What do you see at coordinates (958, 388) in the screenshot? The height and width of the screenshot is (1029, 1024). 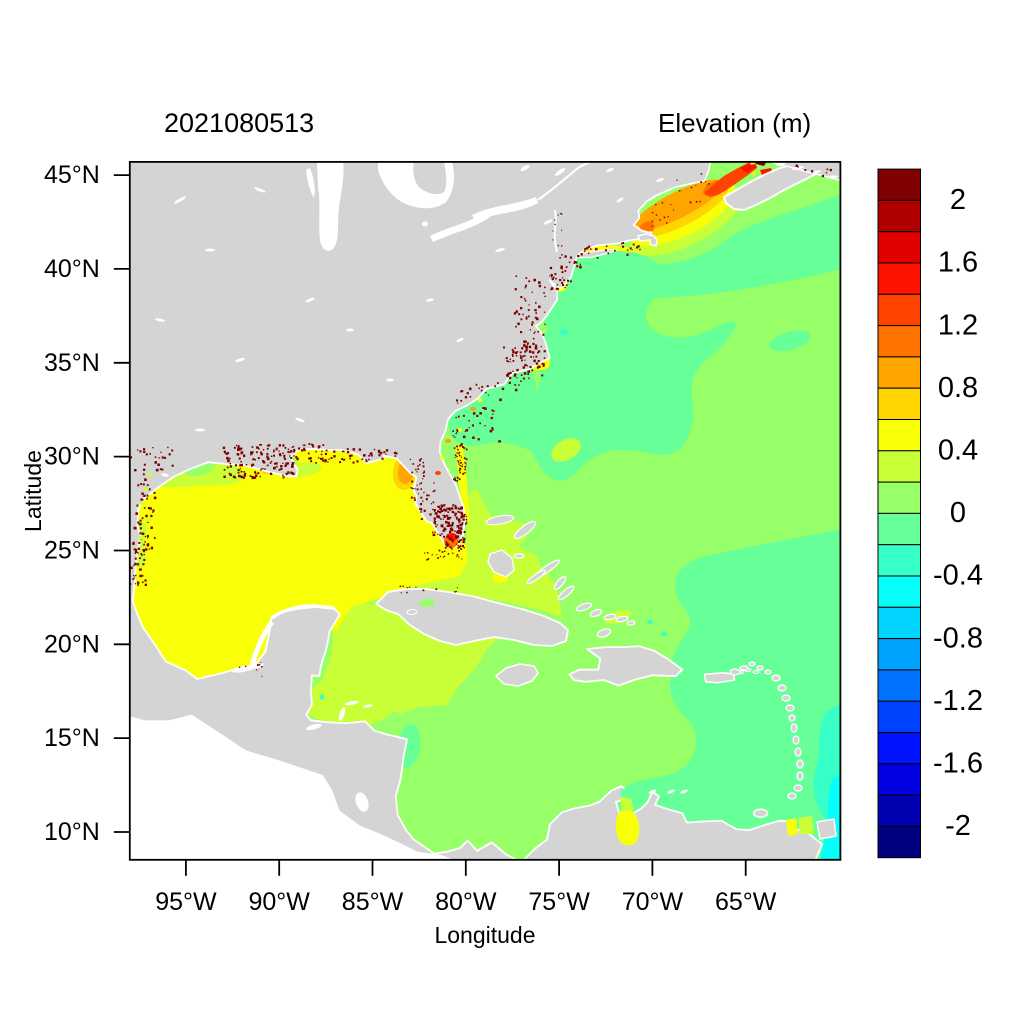 I see `svg-text: 0.8` at bounding box center [958, 388].